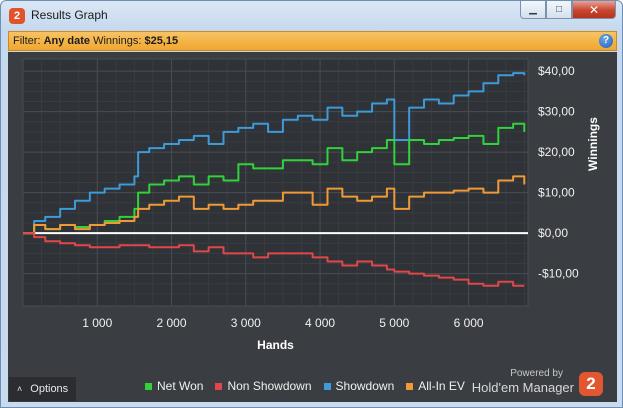  I want to click on legend-item-showdown: Showdown, so click(359, 386).